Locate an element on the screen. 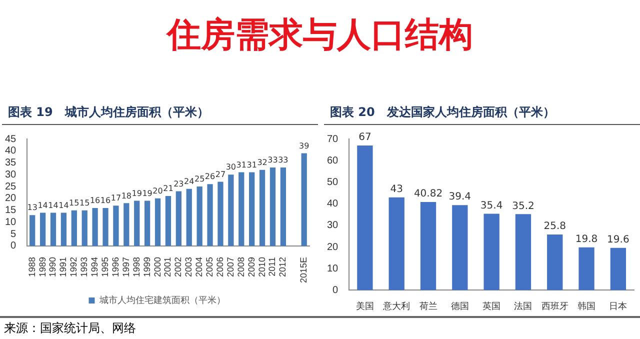 The height and width of the screenshot is (339, 640). data-label: 16 is located at coordinates (95, 201).